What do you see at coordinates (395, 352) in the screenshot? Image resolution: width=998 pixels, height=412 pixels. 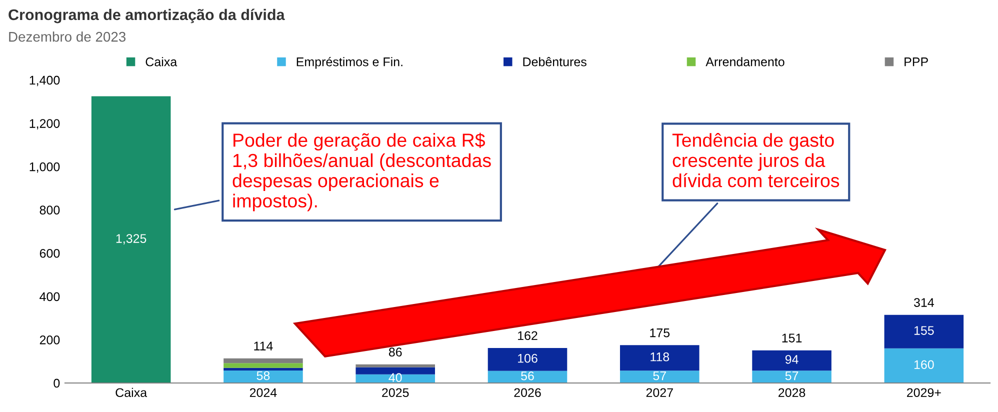 I see `total-label: 86` at bounding box center [395, 352].